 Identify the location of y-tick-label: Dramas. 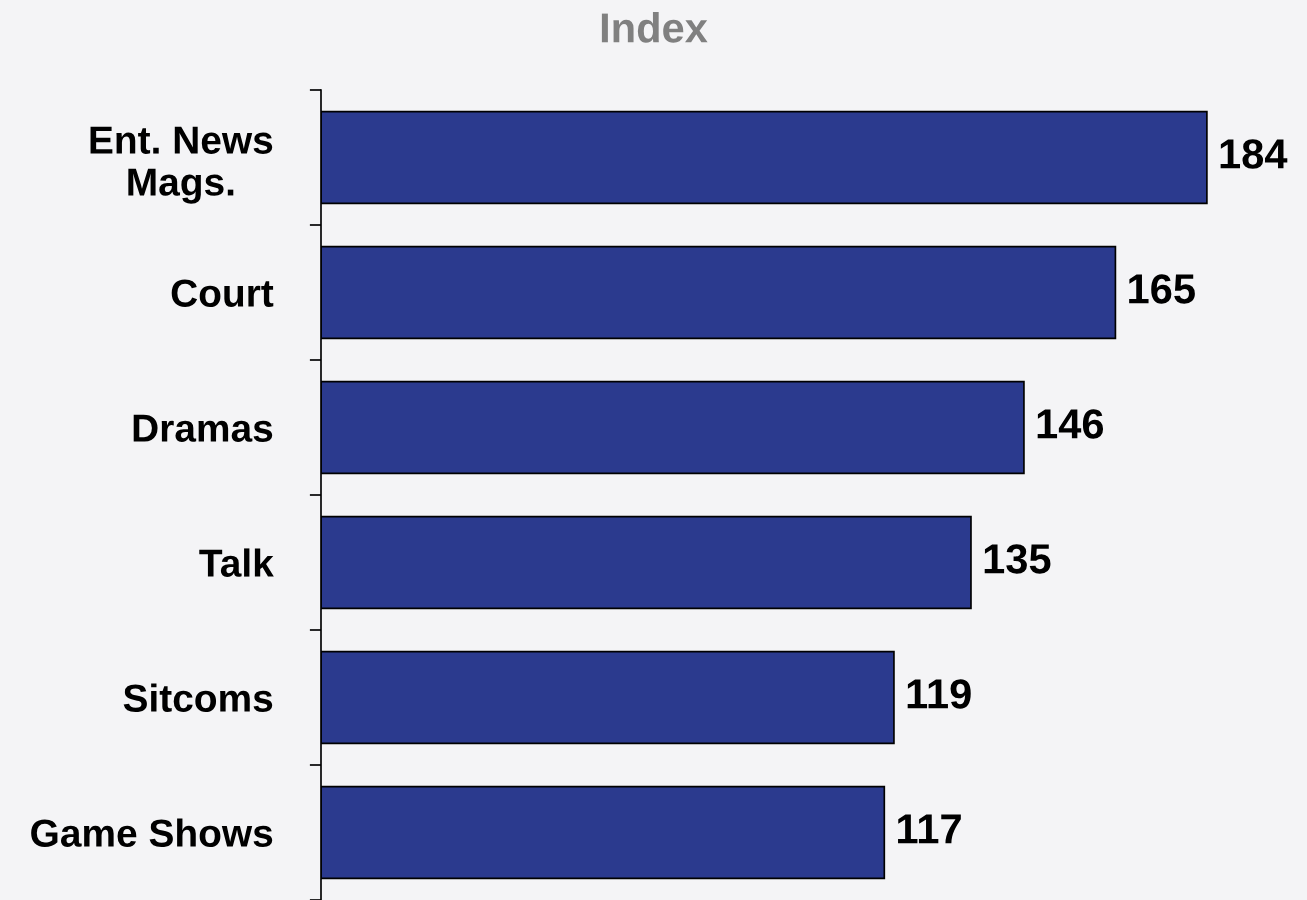
(203, 428).